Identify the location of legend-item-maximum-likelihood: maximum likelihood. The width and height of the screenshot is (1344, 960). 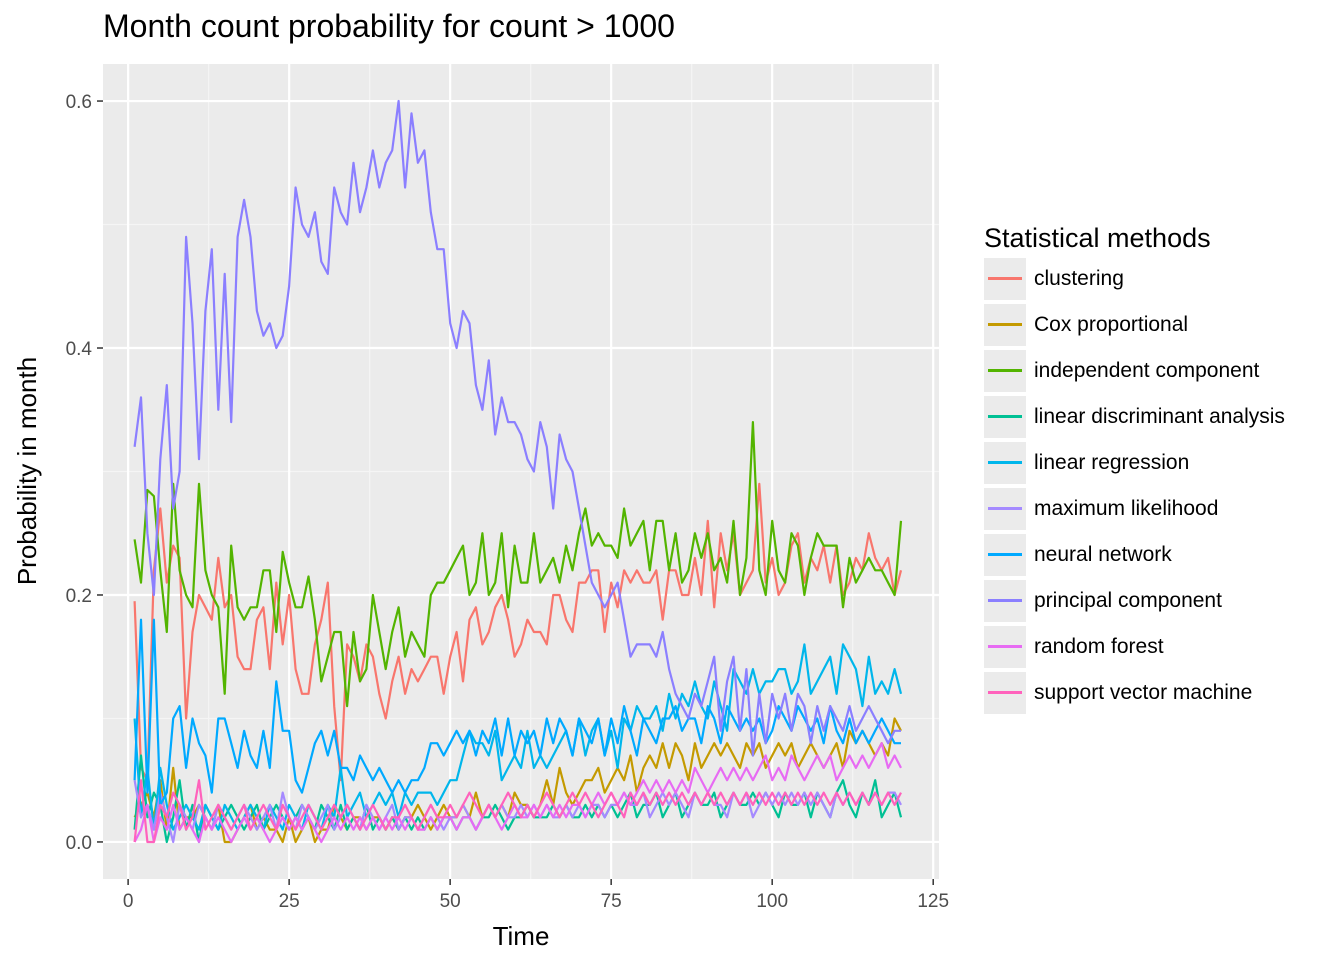
(1159, 509).